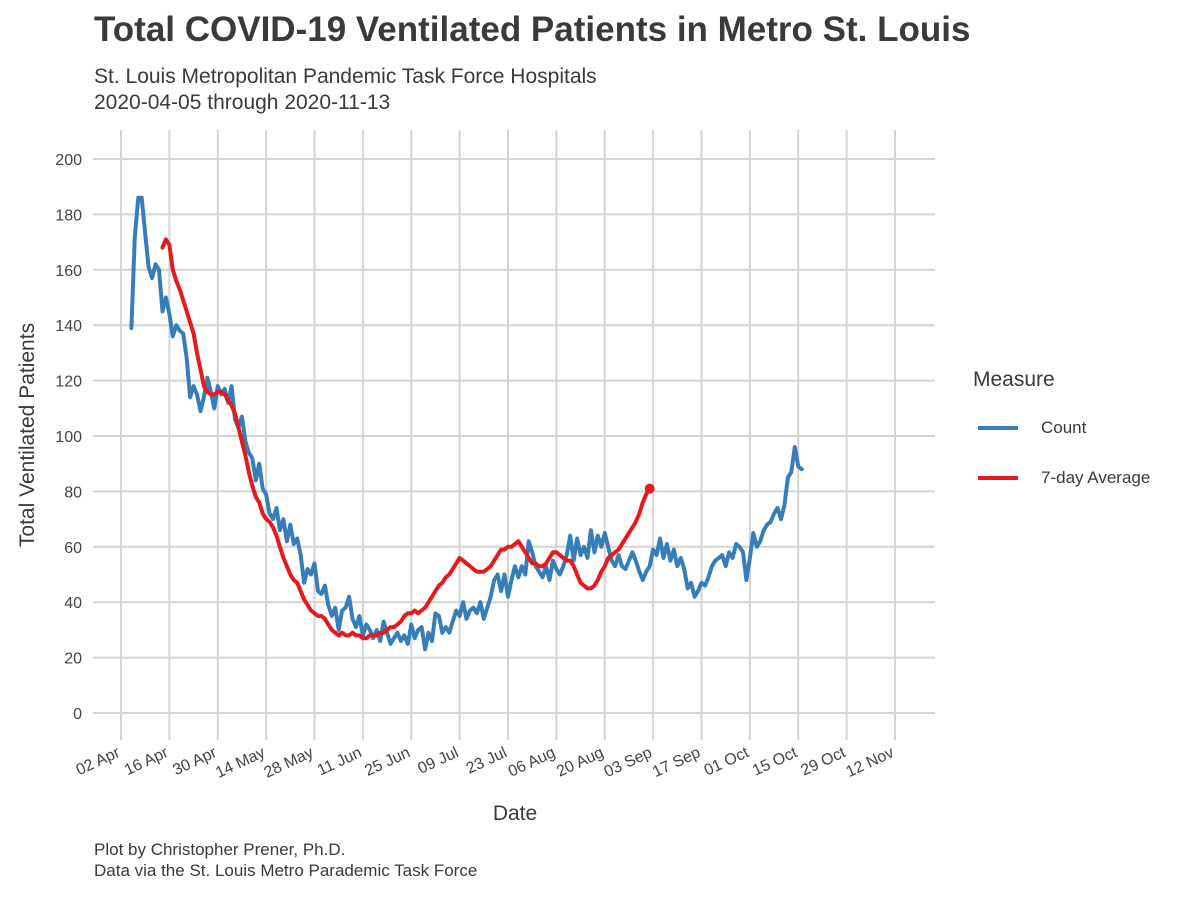  Describe the element at coordinates (68, 326) in the screenshot. I see `y-tick-label: 140` at that location.